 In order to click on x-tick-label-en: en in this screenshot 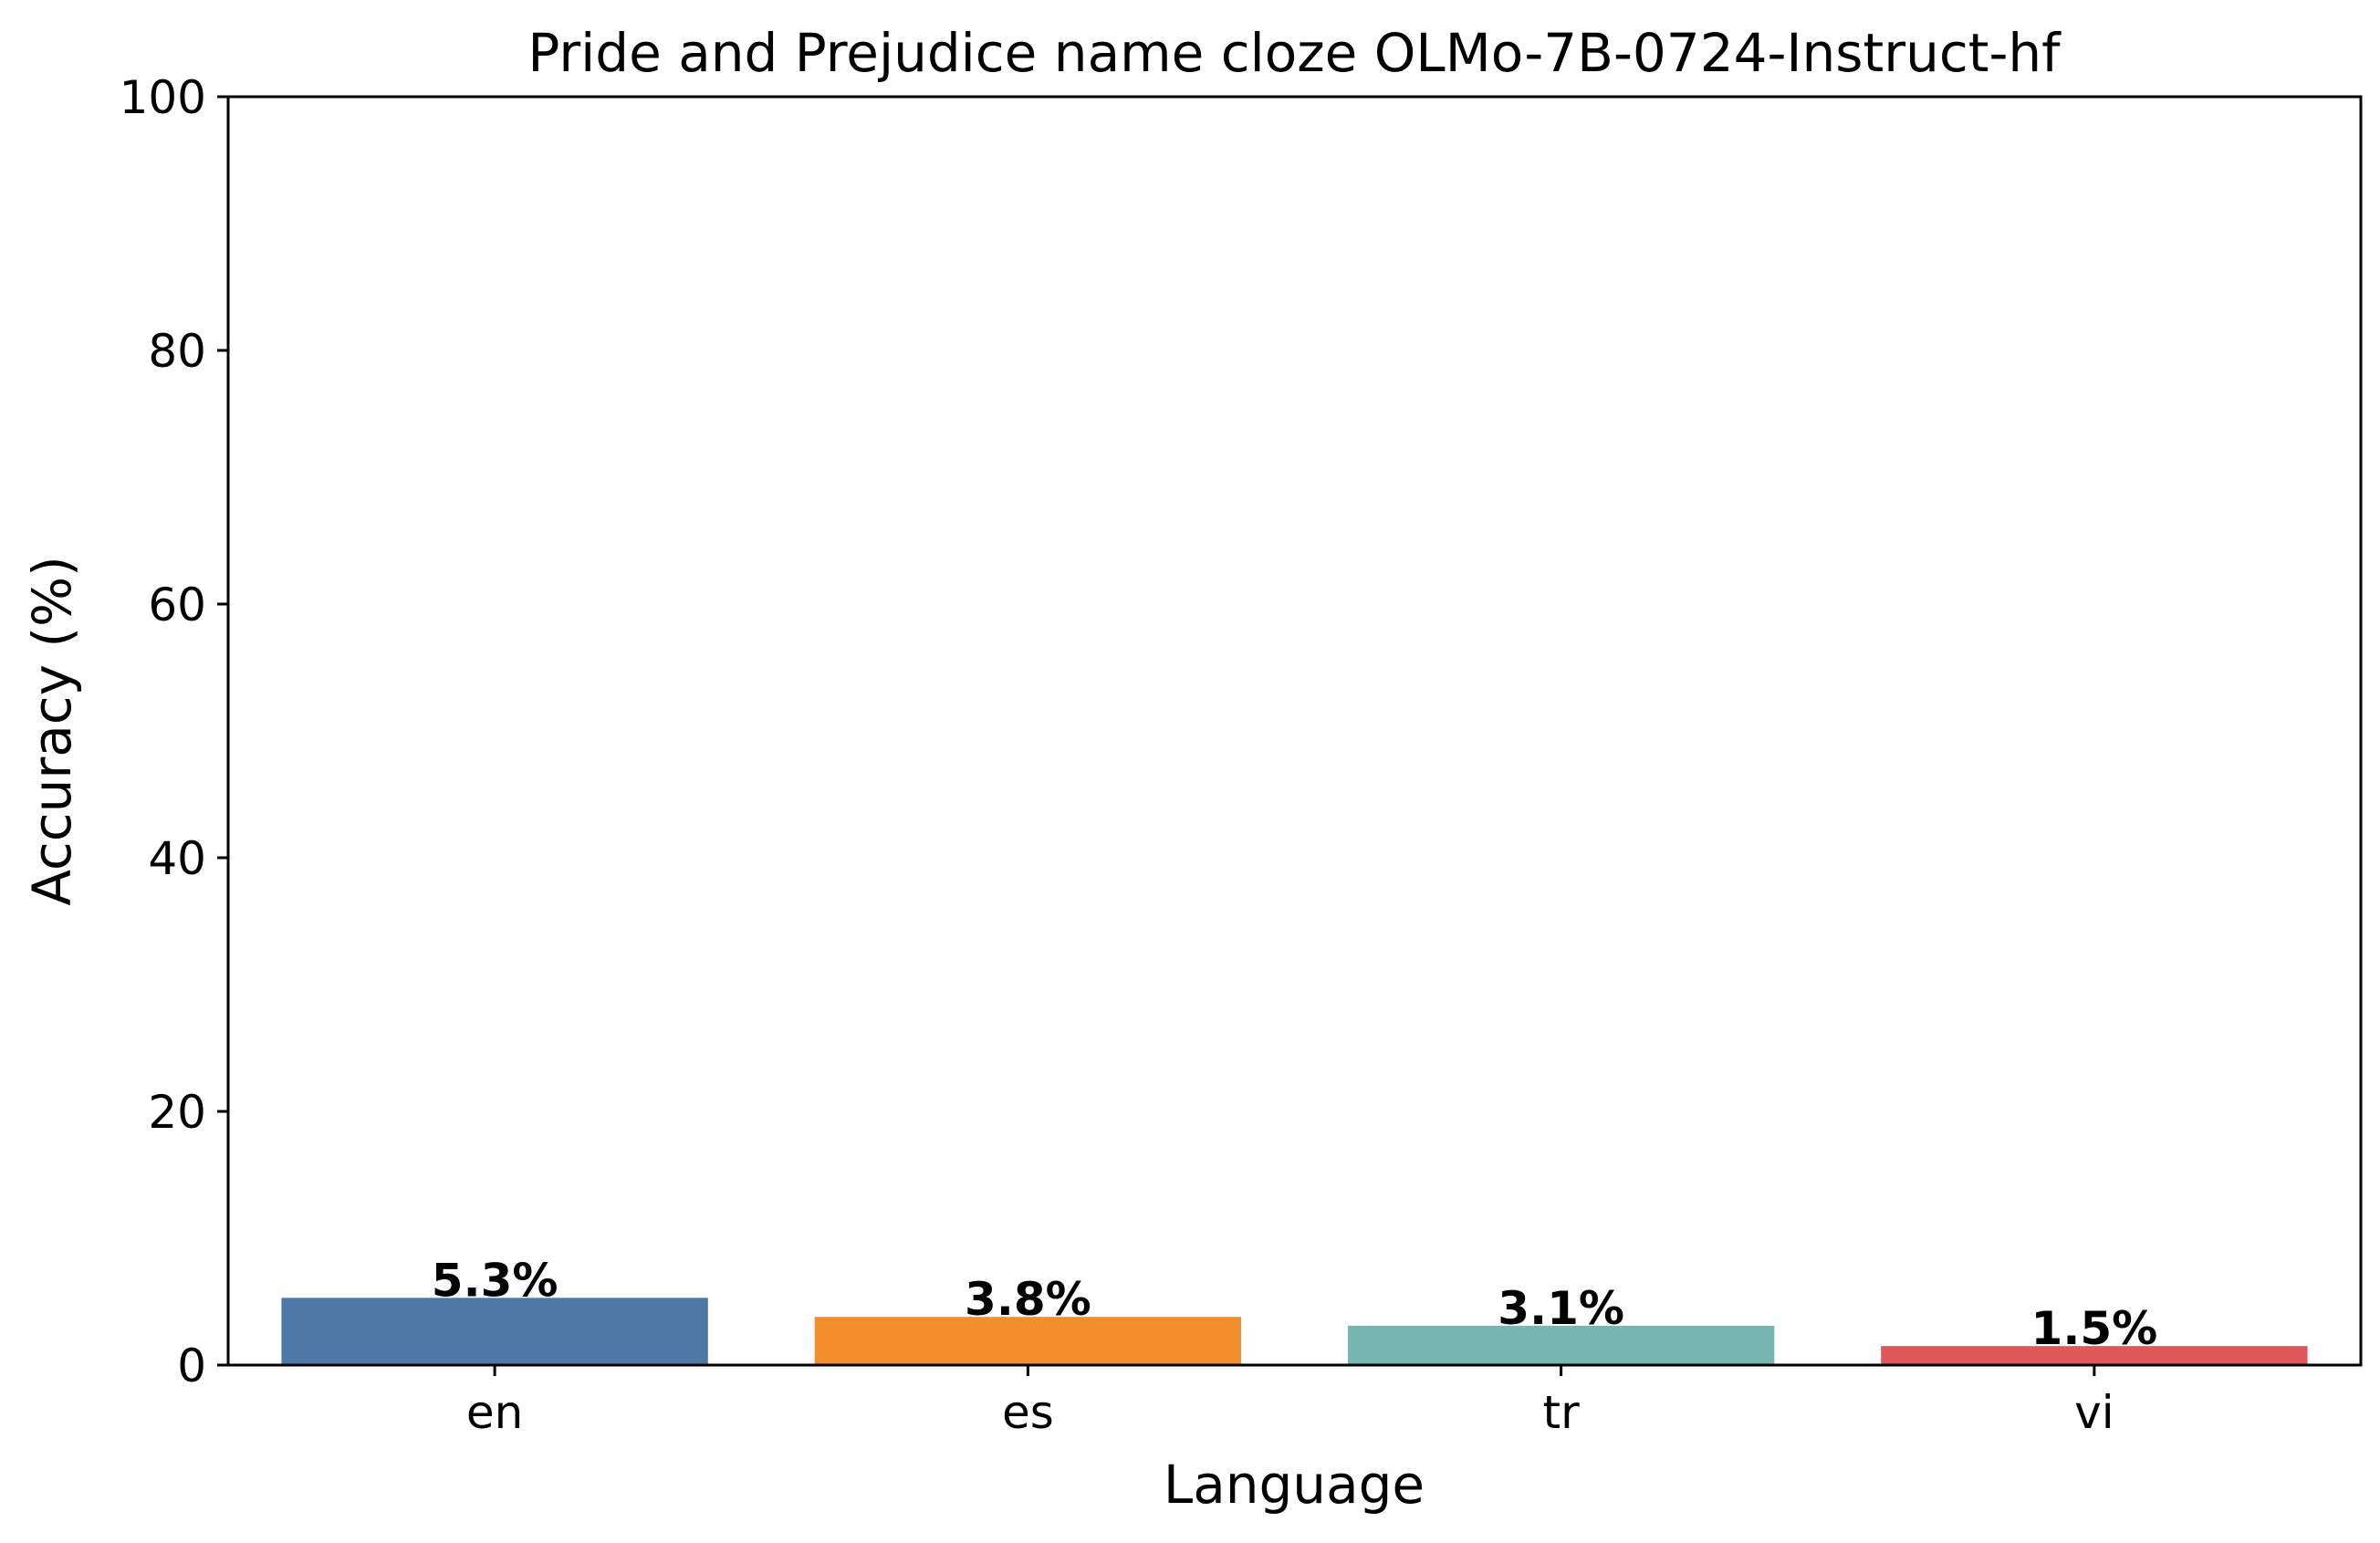, I will do `click(495, 1412)`.